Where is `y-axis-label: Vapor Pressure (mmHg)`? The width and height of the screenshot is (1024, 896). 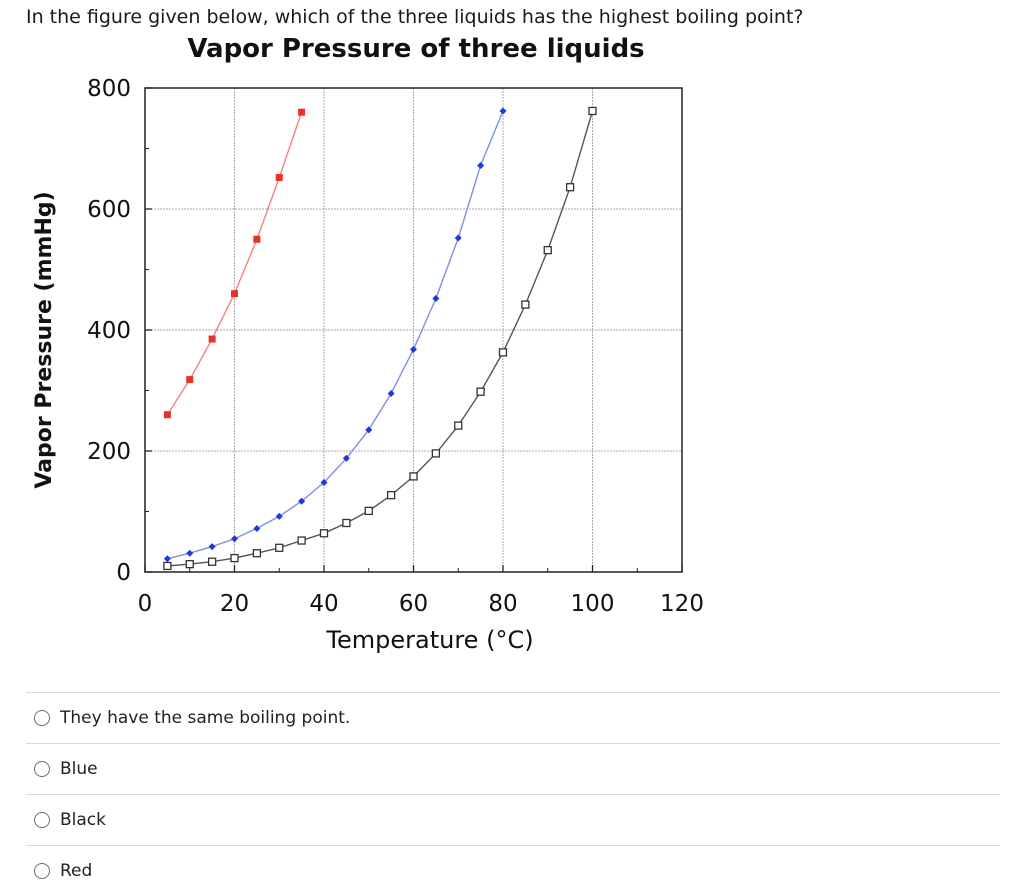
y-axis-label: Vapor Pressure (mmHg) is located at coordinates (44, 339).